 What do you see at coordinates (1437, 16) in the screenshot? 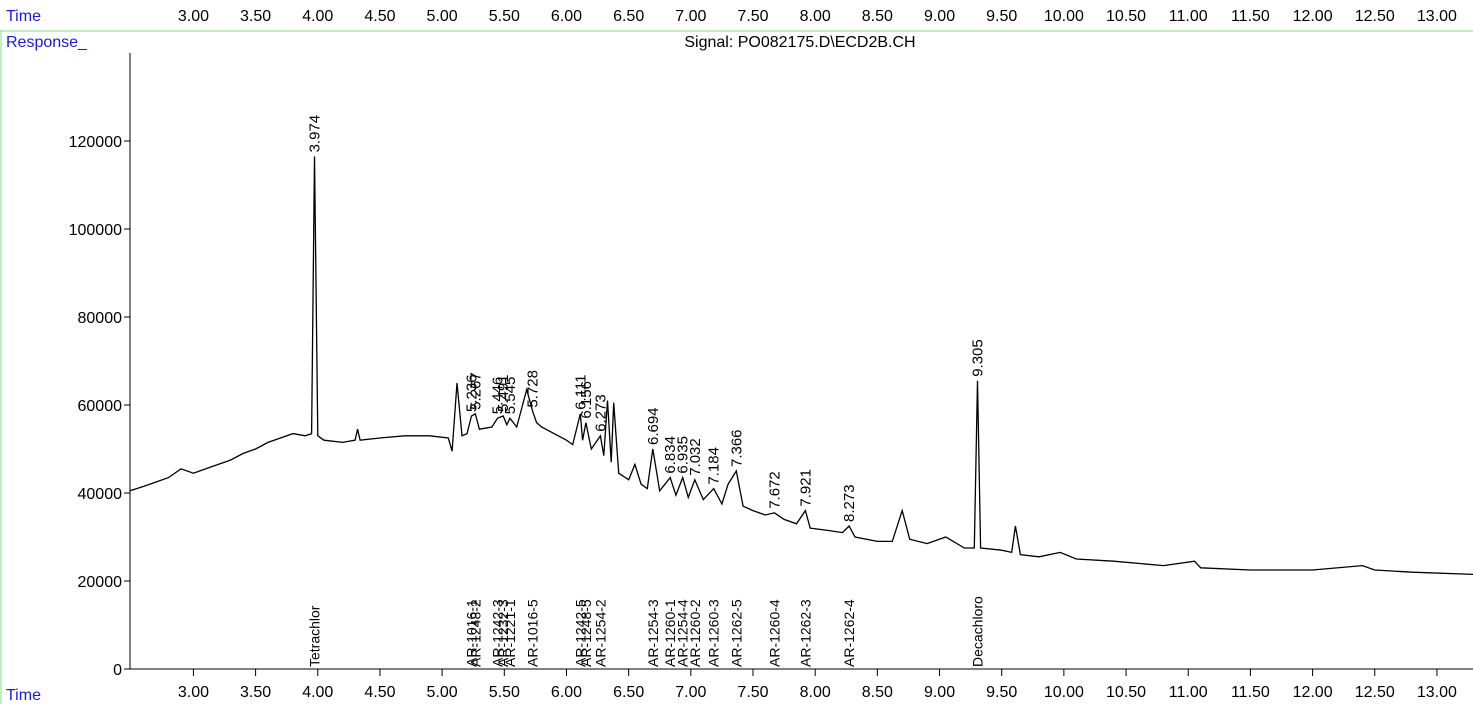
I see `top-x-tick-label: 13.00` at bounding box center [1437, 16].